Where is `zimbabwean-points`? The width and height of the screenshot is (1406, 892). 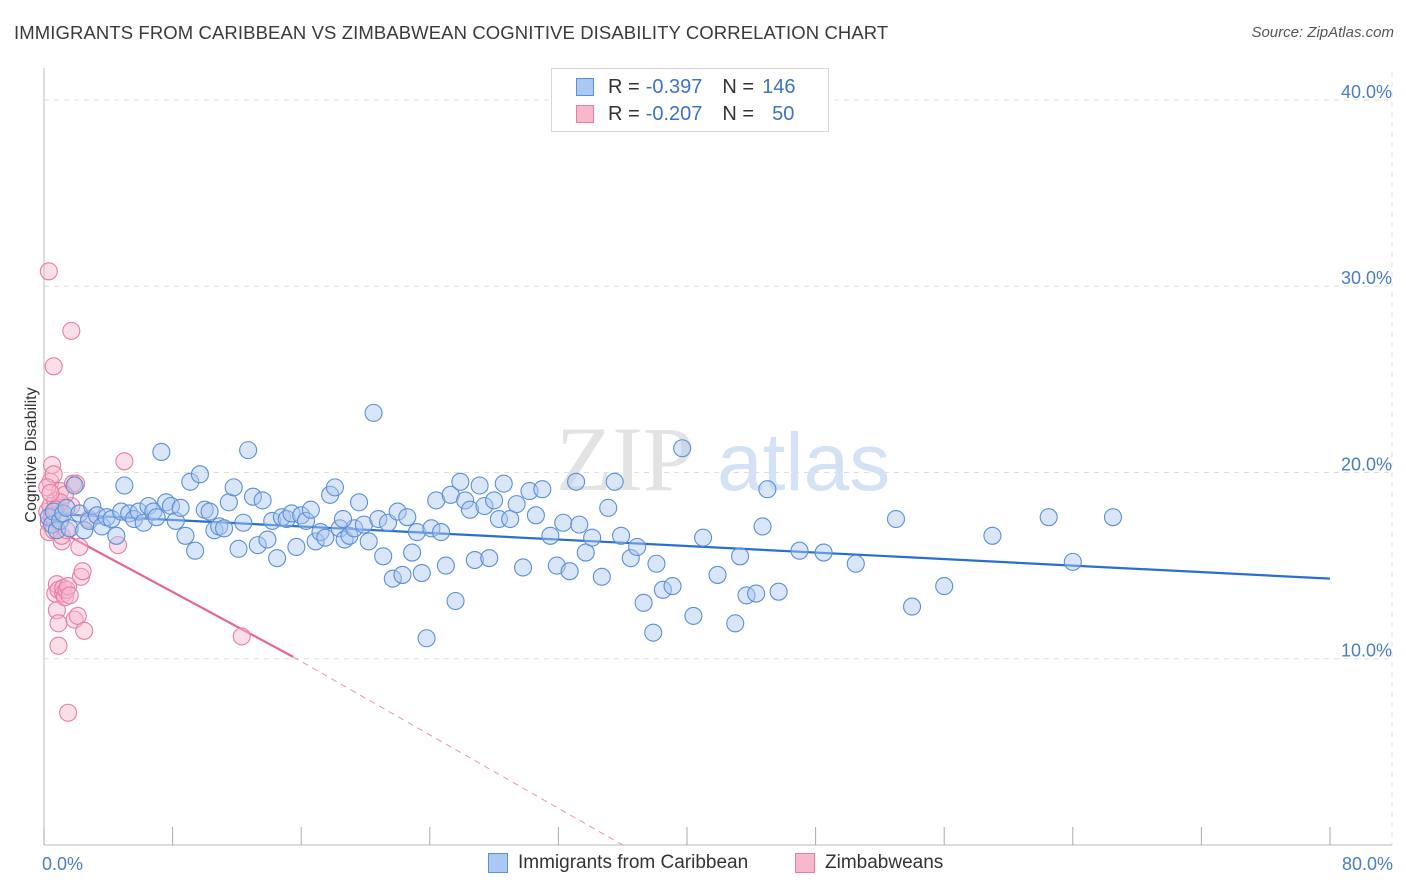
zimbabwean-points is located at coordinates (144, 492).